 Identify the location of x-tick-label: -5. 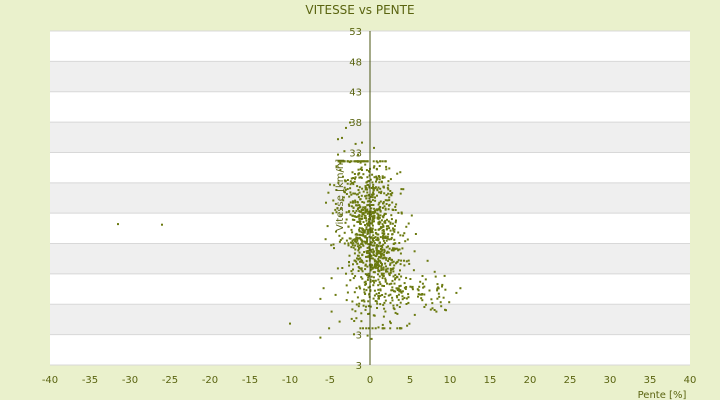
(330, 380).